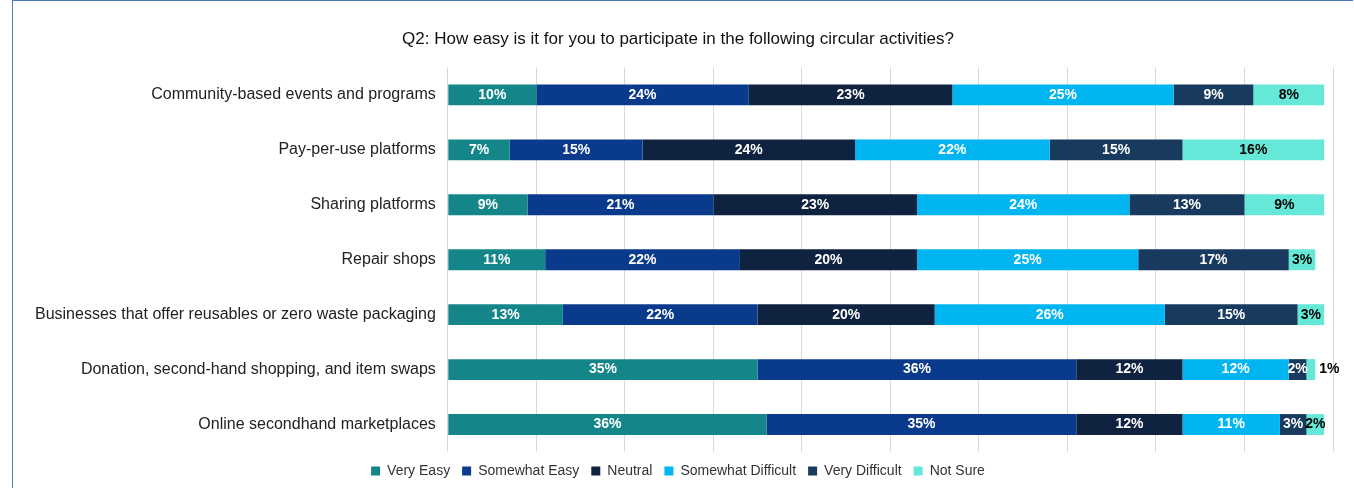 This screenshot has width=1354, height=489. What do you see at coordinates (630, 469) in the screenshot?
I see `legend-label: Neutral` at bounding box center [630, 469].